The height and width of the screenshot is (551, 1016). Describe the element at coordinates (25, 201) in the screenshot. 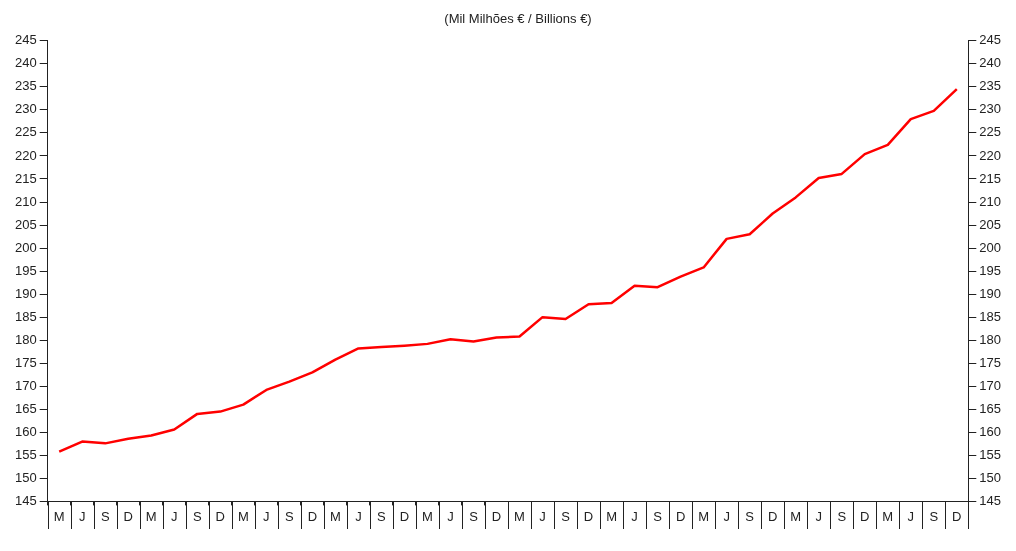

I see `y-tick-label: 210` at that location.